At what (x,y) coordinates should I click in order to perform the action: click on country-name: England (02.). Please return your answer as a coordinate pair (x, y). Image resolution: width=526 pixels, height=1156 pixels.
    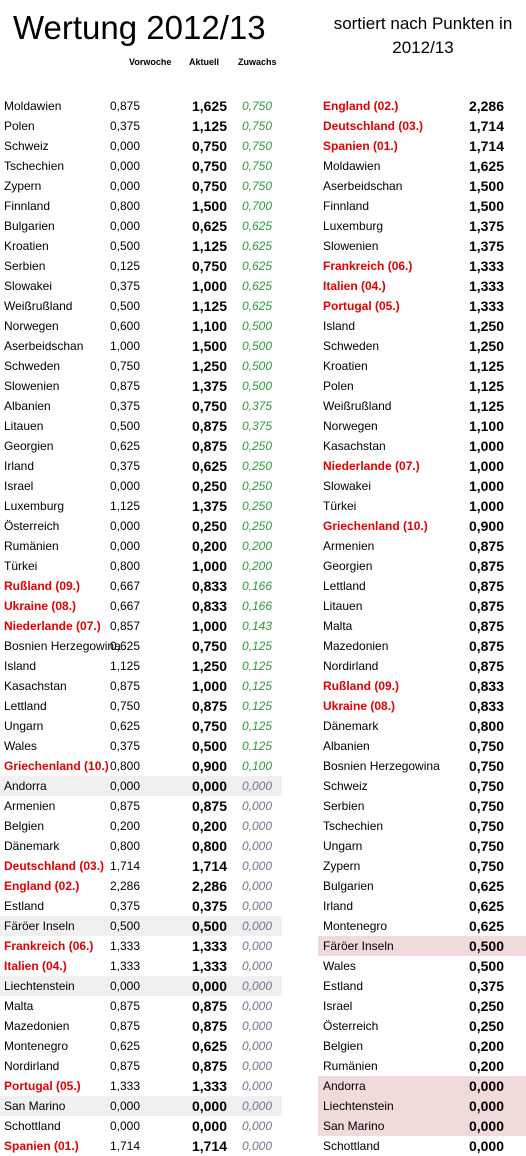
    Looking at the image, I should click on (42, 886).